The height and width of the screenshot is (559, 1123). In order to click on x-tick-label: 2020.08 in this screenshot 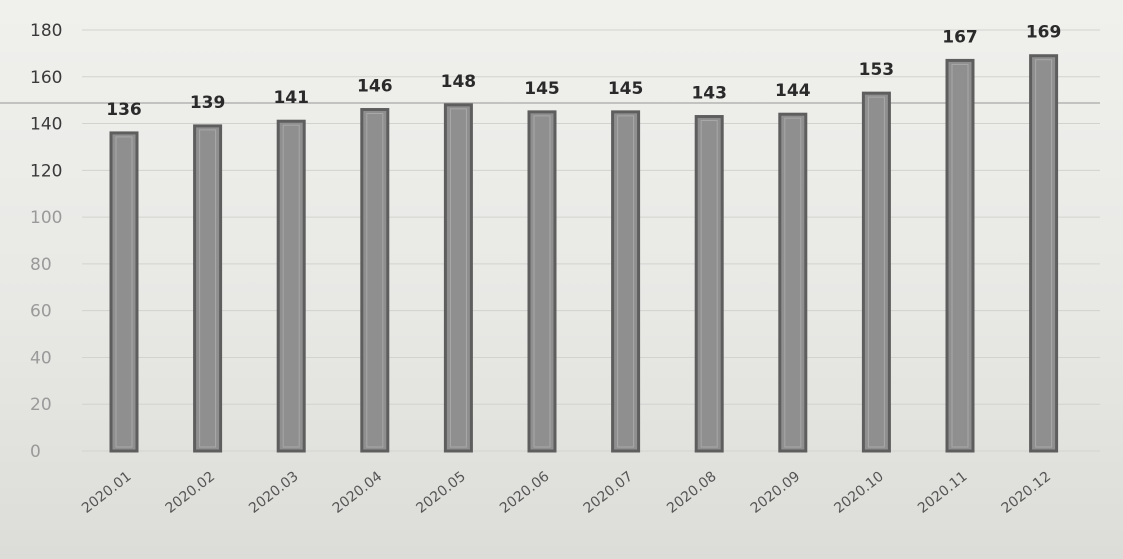, I will do `click(691, 493)`.